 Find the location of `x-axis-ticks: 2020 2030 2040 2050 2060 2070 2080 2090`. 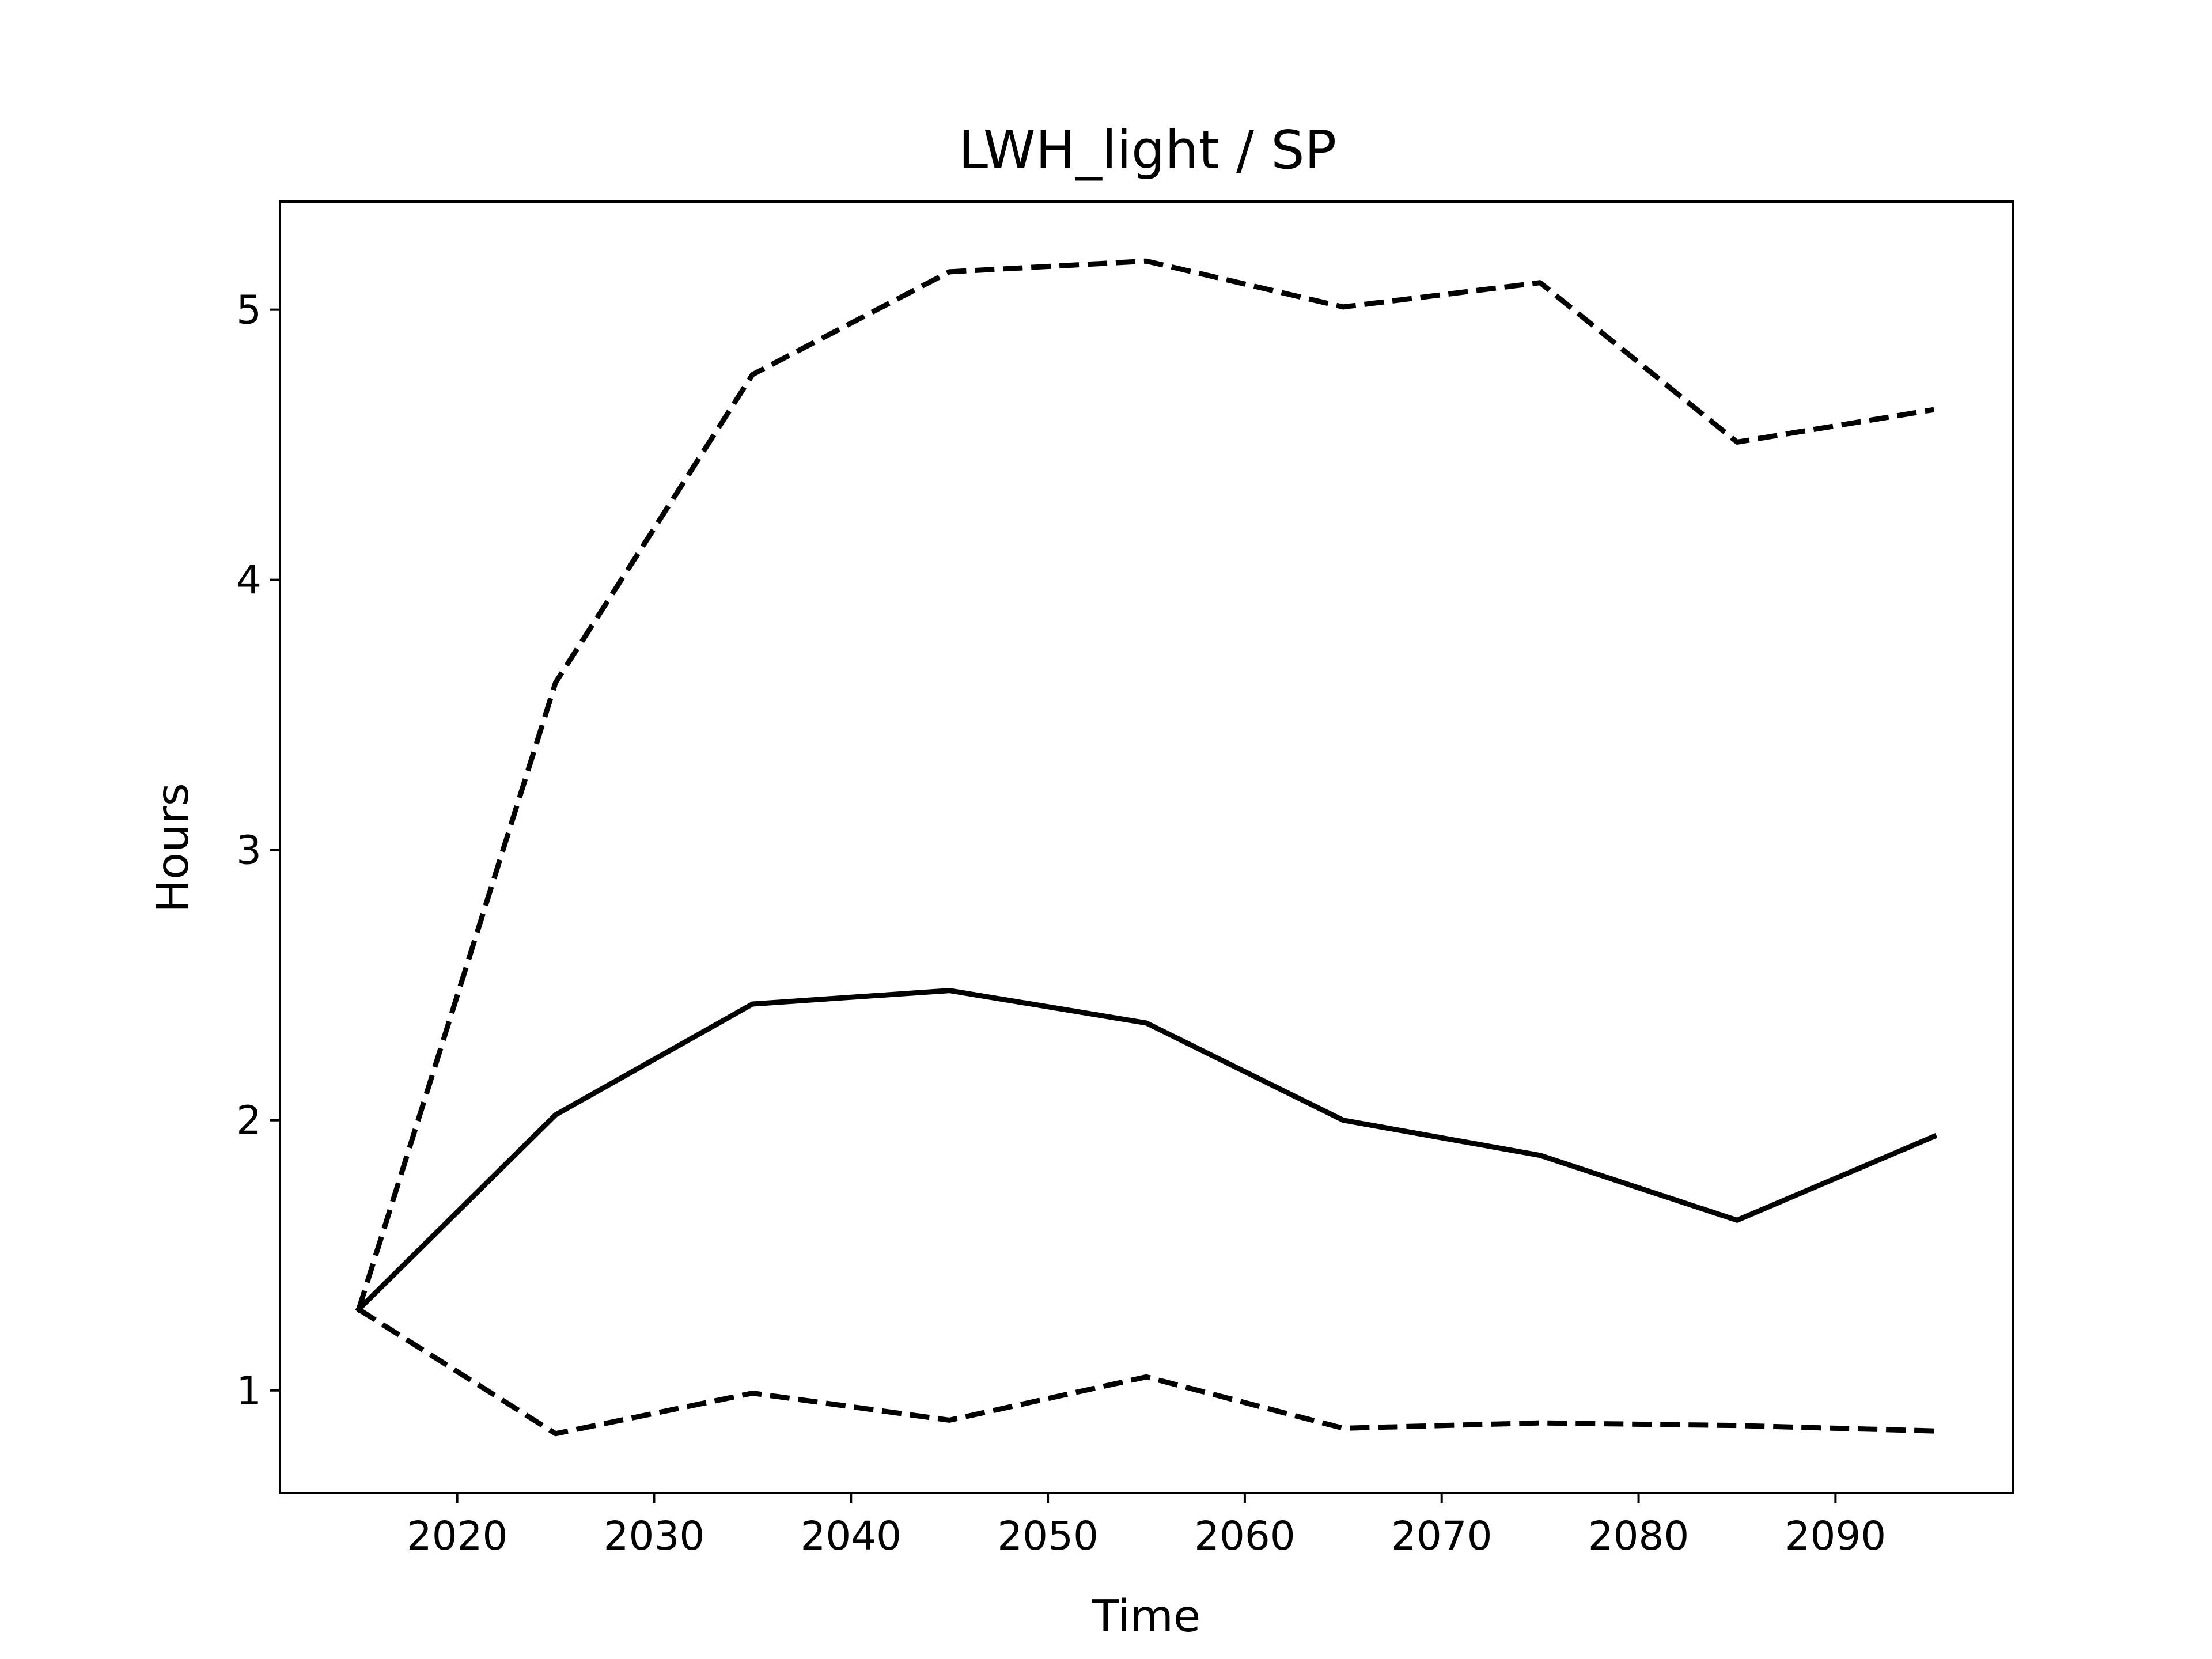

x-axis-ticks: 2020 2030 2040 2050 2060 2070 2080 2090 is located at coordinates (1146, 1526).